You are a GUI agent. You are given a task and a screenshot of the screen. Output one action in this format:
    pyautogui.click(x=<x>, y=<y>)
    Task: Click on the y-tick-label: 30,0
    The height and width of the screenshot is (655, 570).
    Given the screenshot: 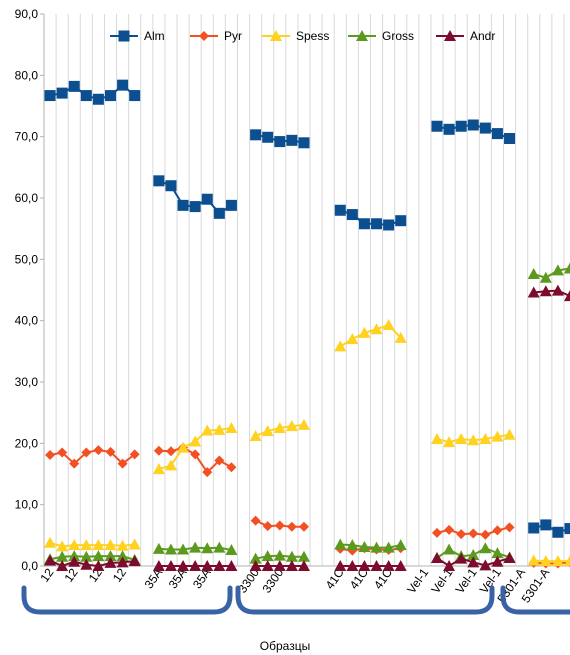 What is the action you would take?
    pyautogui.click(x=27, y=382)
    